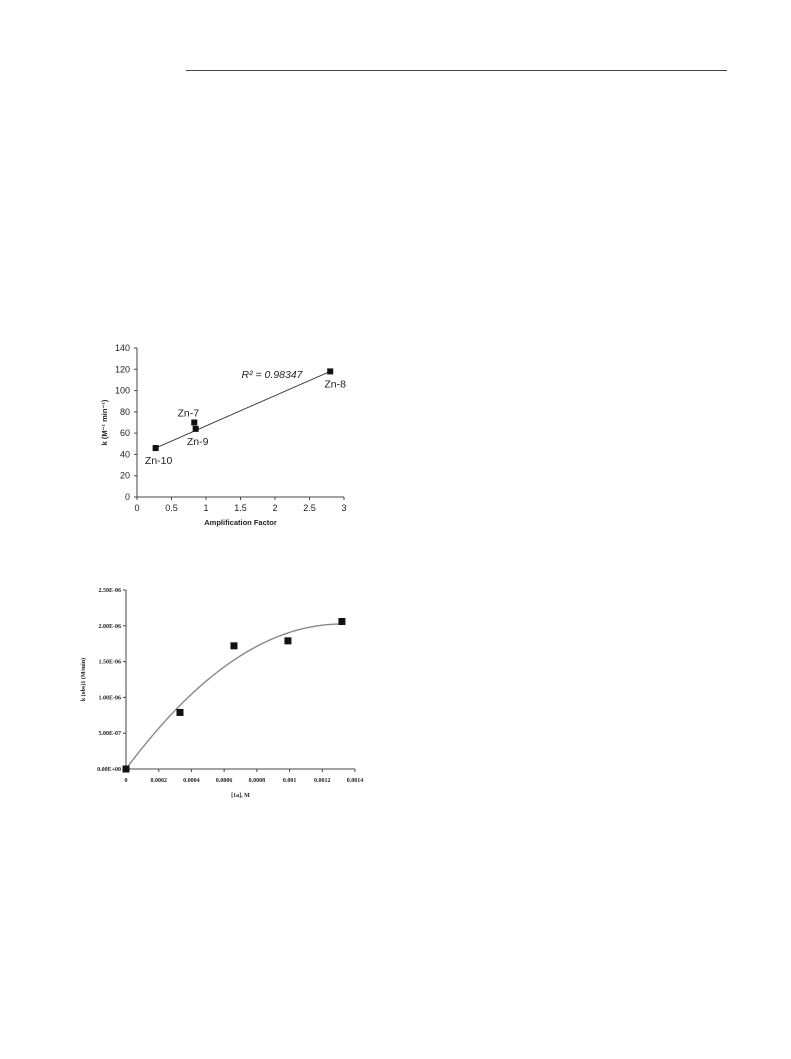 This screenshot has height=1059, width=791. What do you see at coordinates (355, 781) in the screenshot?
I see `x-tick-label-2: 0.0014` at bounding box center [355, 781].